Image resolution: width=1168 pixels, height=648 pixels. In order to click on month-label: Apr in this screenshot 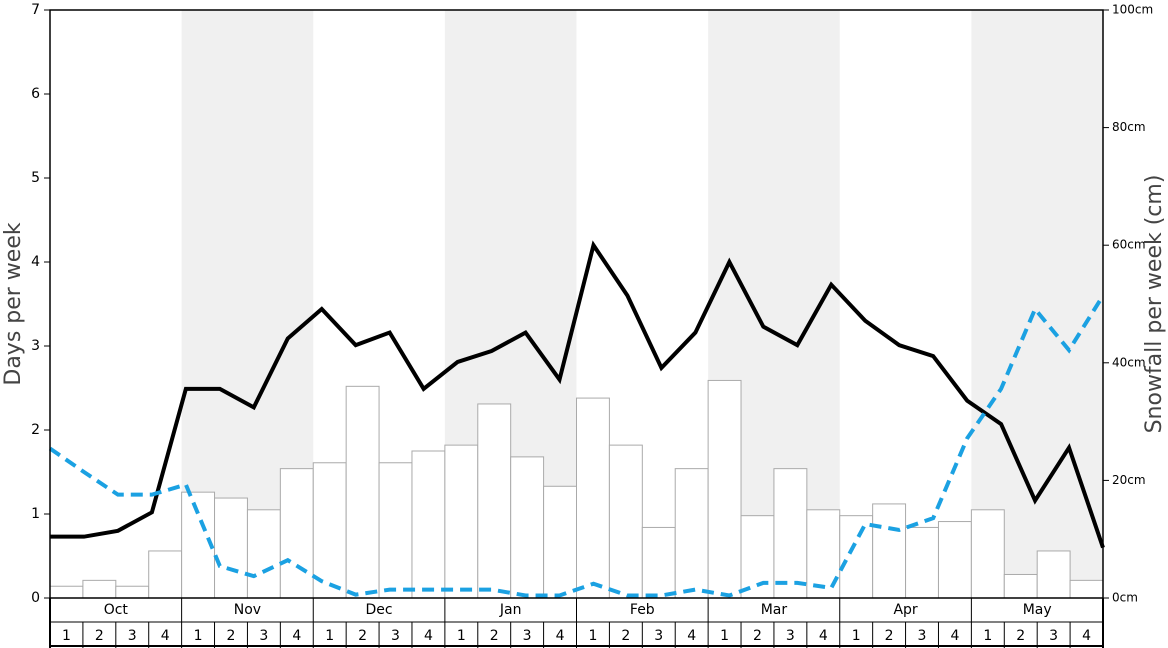, I will do `click(905, 610)`.